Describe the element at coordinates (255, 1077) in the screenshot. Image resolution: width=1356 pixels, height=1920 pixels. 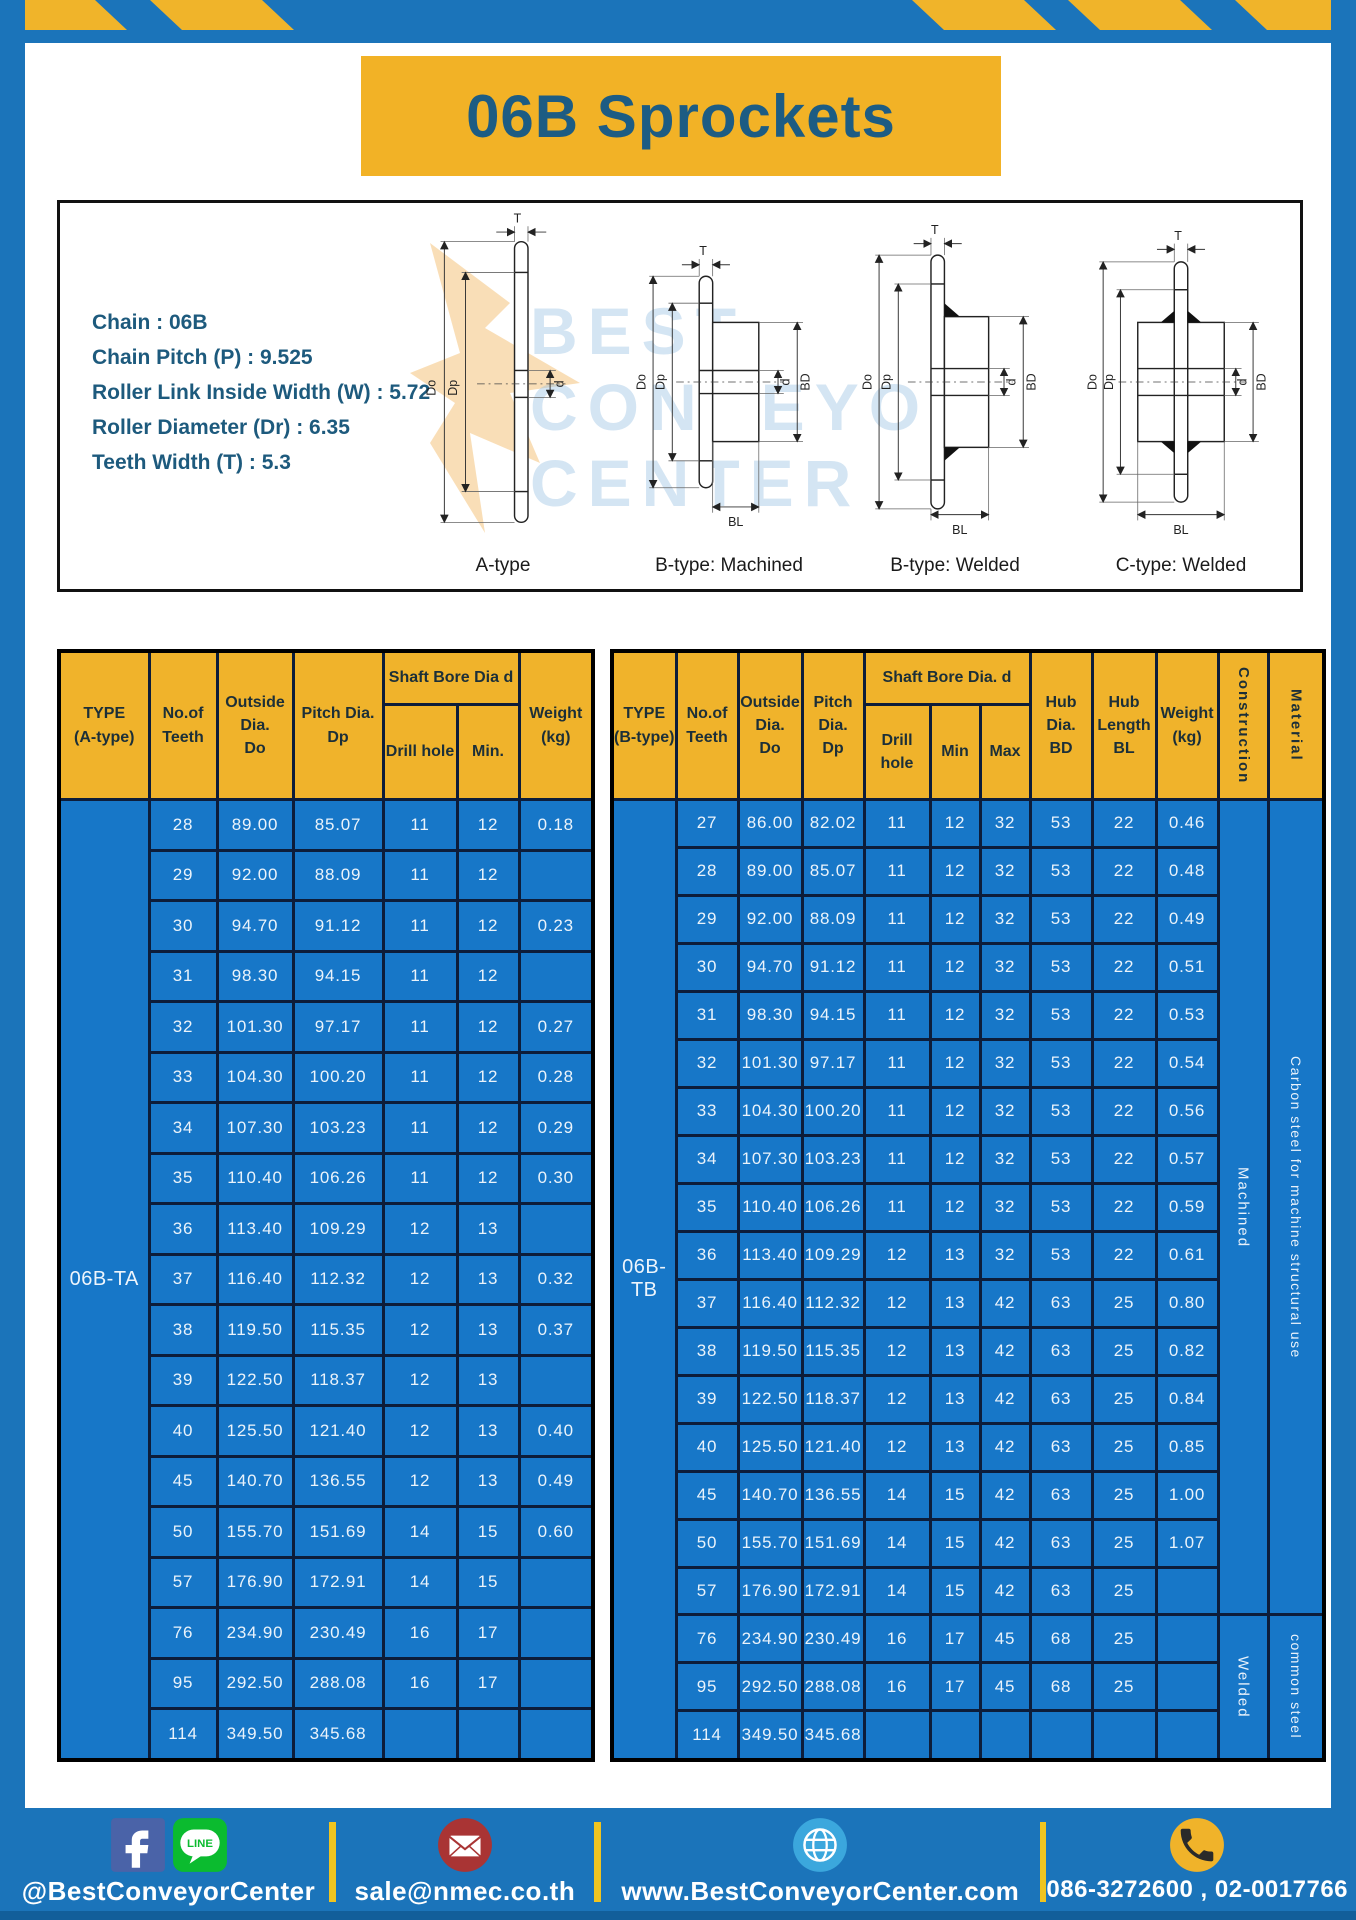
I see `cell: 104.30` at that location.